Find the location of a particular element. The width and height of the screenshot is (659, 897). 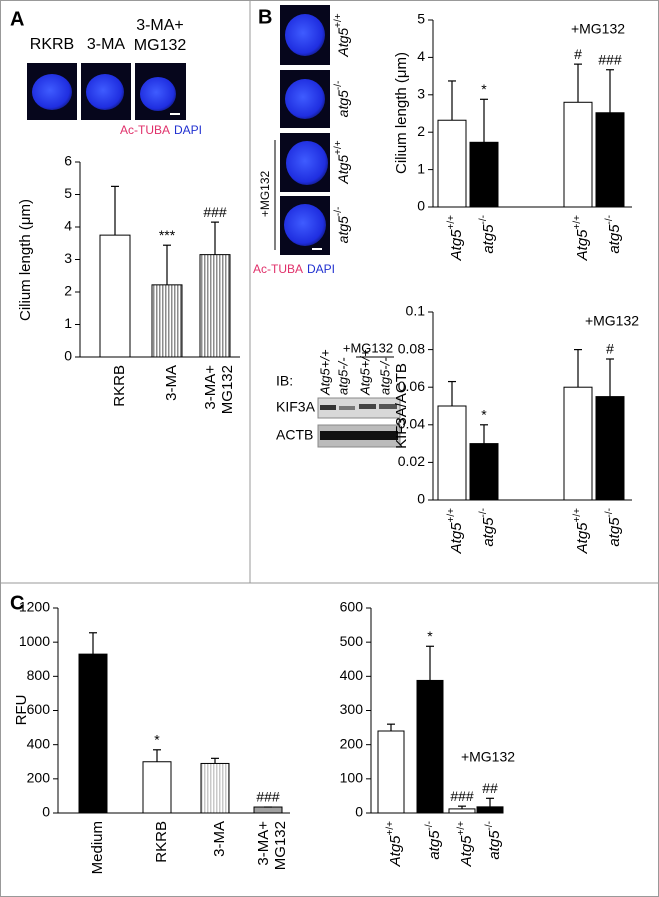

y-tick-label: 500 is located at coordinates (352, 641).